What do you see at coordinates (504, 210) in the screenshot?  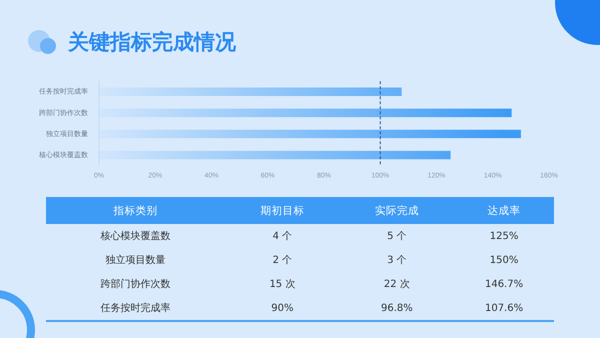 I see `category-label: 达成率` at bounding box center [504, 210].